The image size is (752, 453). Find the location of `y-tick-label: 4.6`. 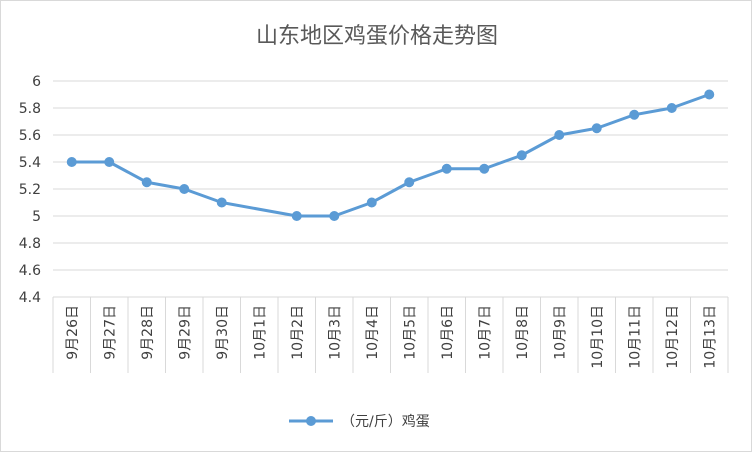

y-tick-label: 4.6 is located at coordinates (30, 271).